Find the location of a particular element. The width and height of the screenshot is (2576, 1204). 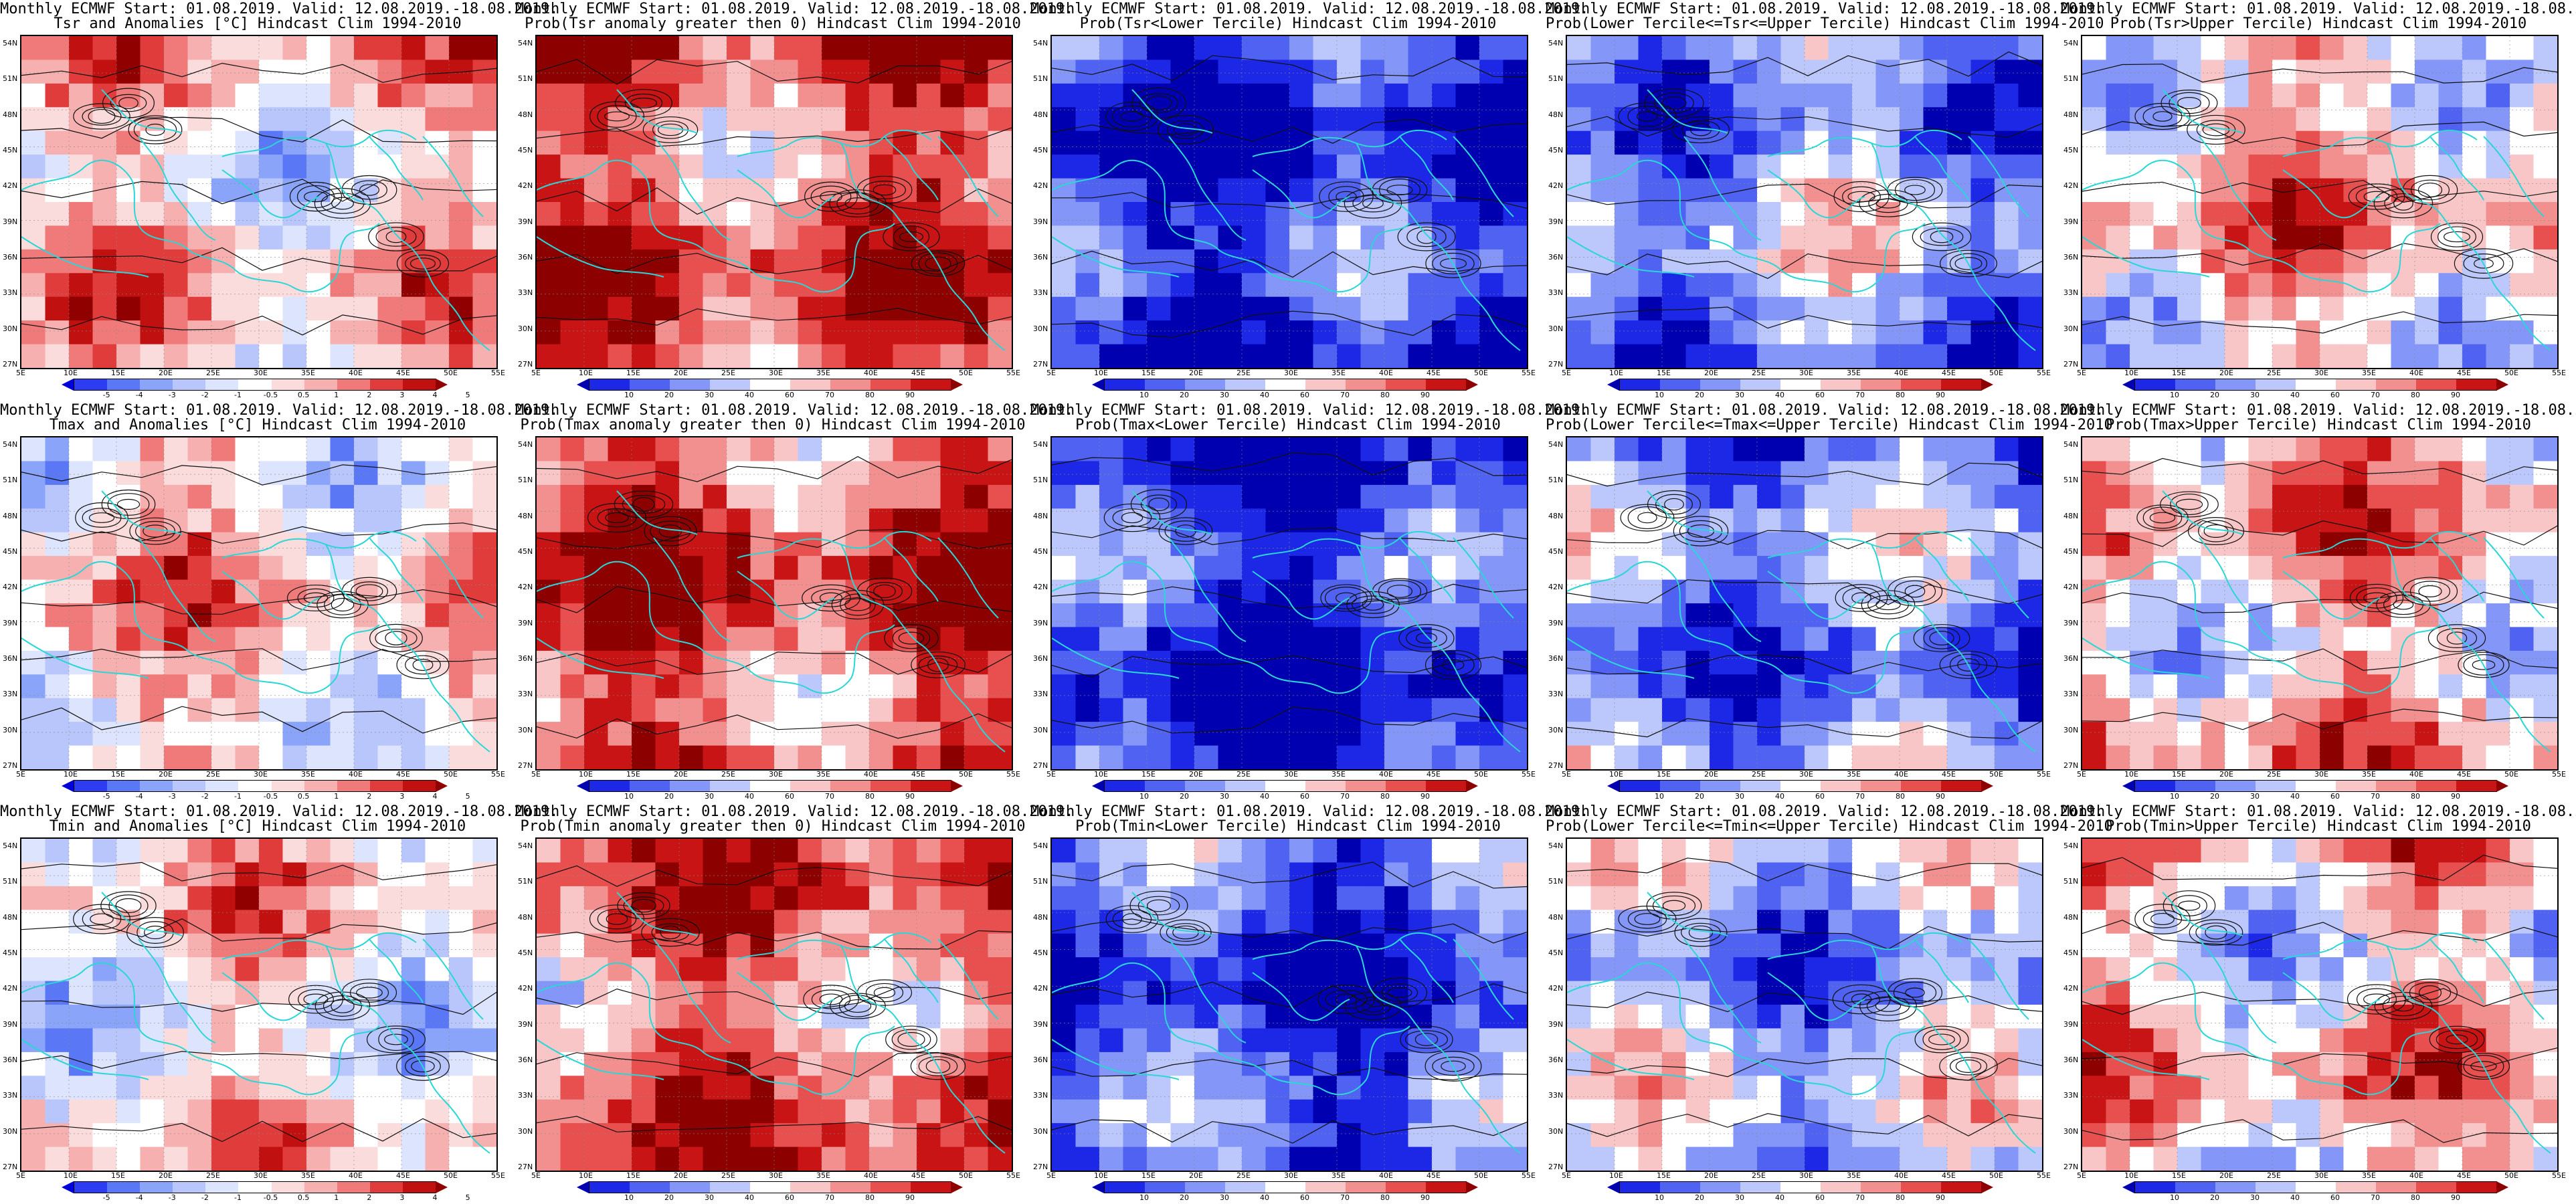

colorbar-tick-label: -2 is located at coordinates (205, 395).